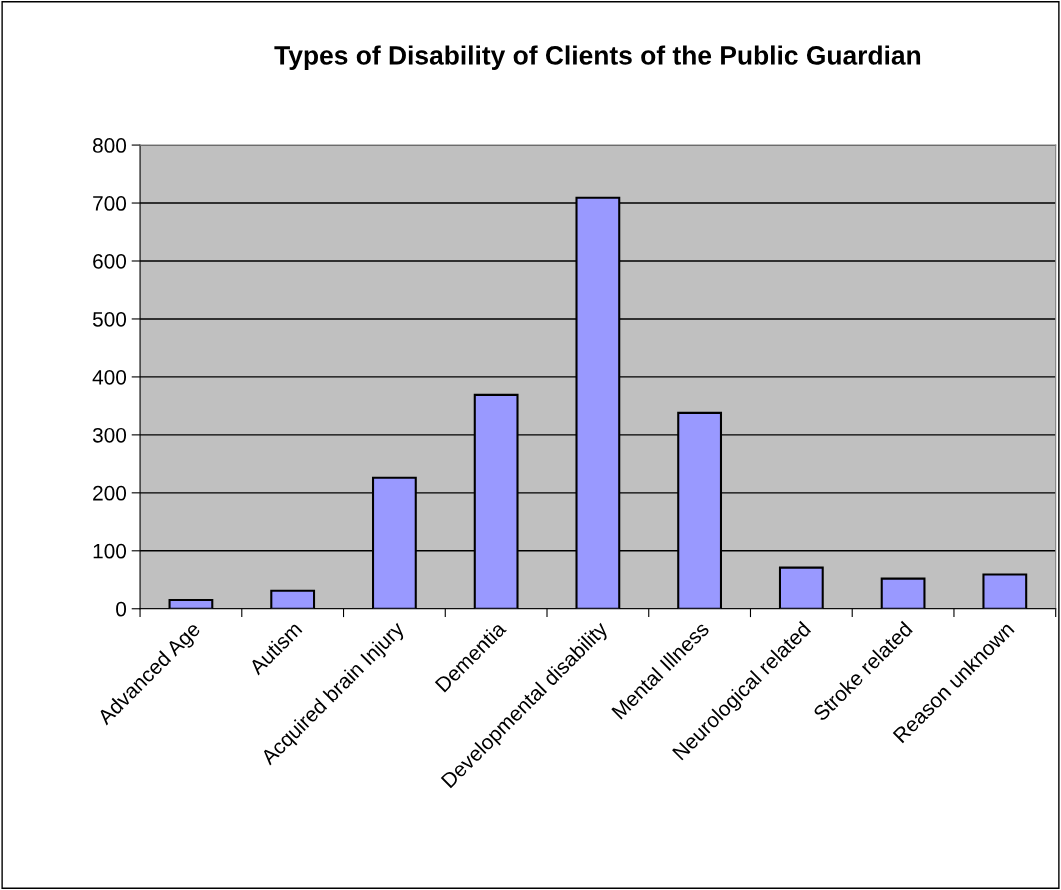 The height and width of the screenshot is (890, 1061). I want to click on y-tick-label: 700, so click(110, 203).